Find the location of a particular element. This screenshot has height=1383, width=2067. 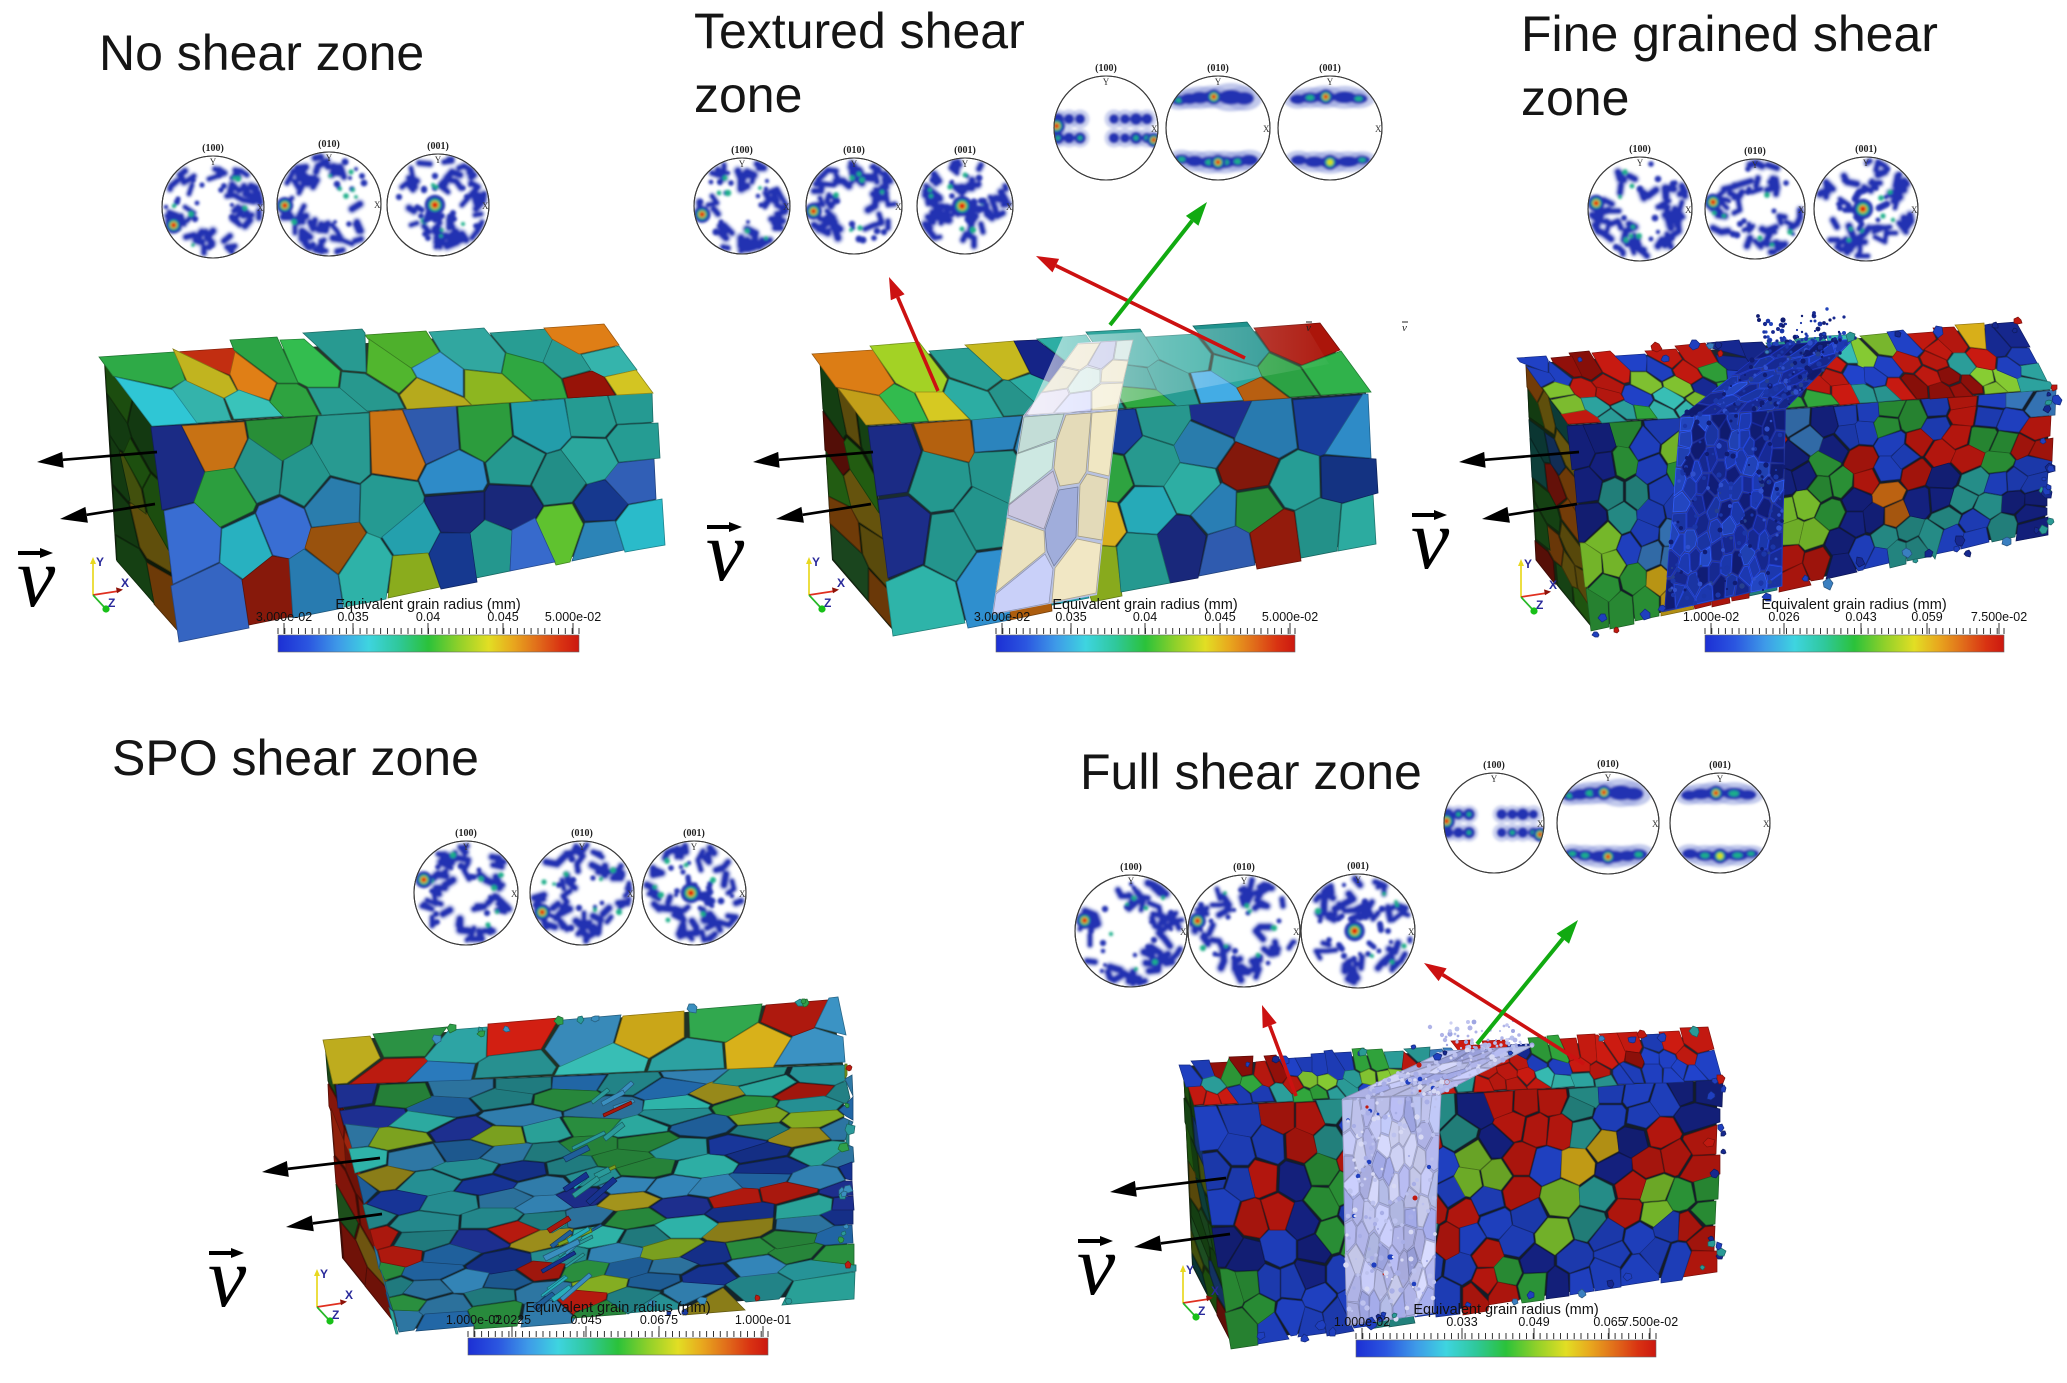

svg-text: 0.026 is located at coordinates (1783, 617).